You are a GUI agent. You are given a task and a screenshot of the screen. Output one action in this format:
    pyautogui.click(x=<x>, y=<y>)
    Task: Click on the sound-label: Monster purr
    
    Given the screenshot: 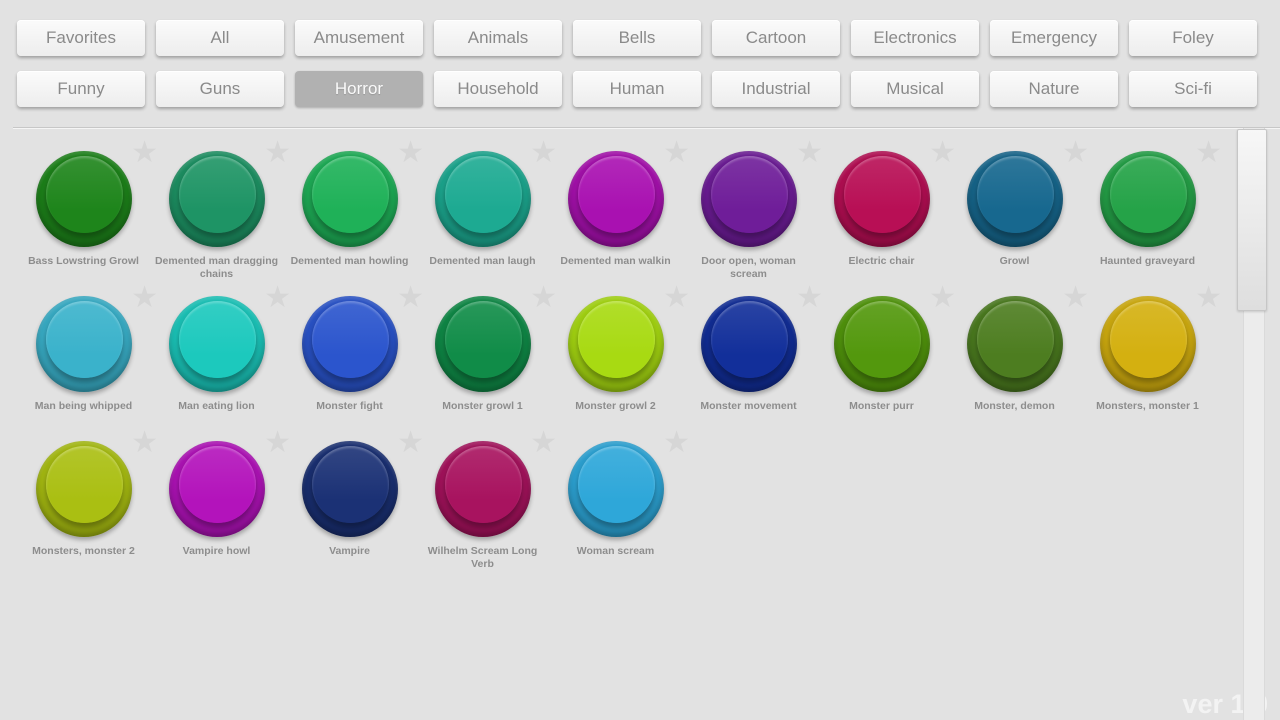 What is the action you would take?
    pyautogui.click(x=881, y=406)
    